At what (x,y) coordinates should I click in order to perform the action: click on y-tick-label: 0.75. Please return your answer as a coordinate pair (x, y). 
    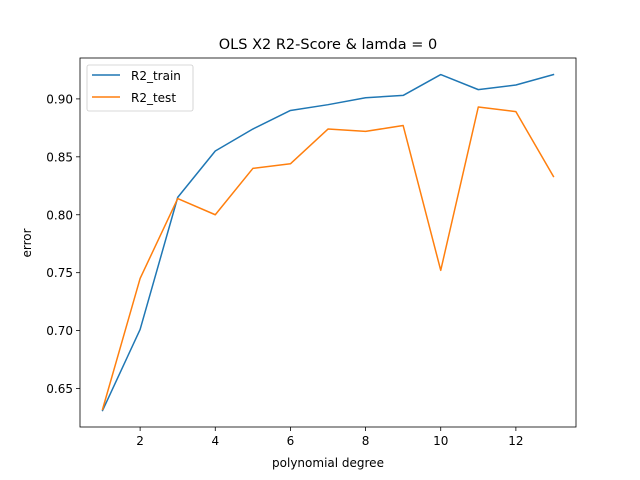
    Looking at the image, I should click on (59, 273).